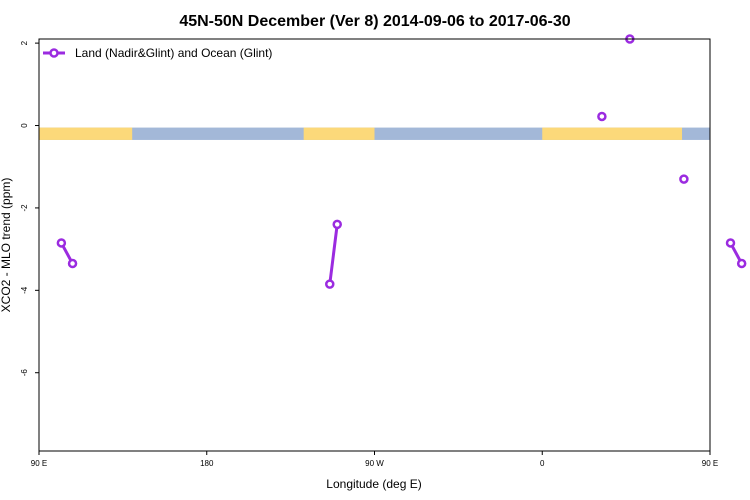 Image resolution: width=750 pixels, height=500 pixels. Describe the element at coordinates (374, 463) in the screenshot. I see `x-tick-label-2: 90 W` at that location.